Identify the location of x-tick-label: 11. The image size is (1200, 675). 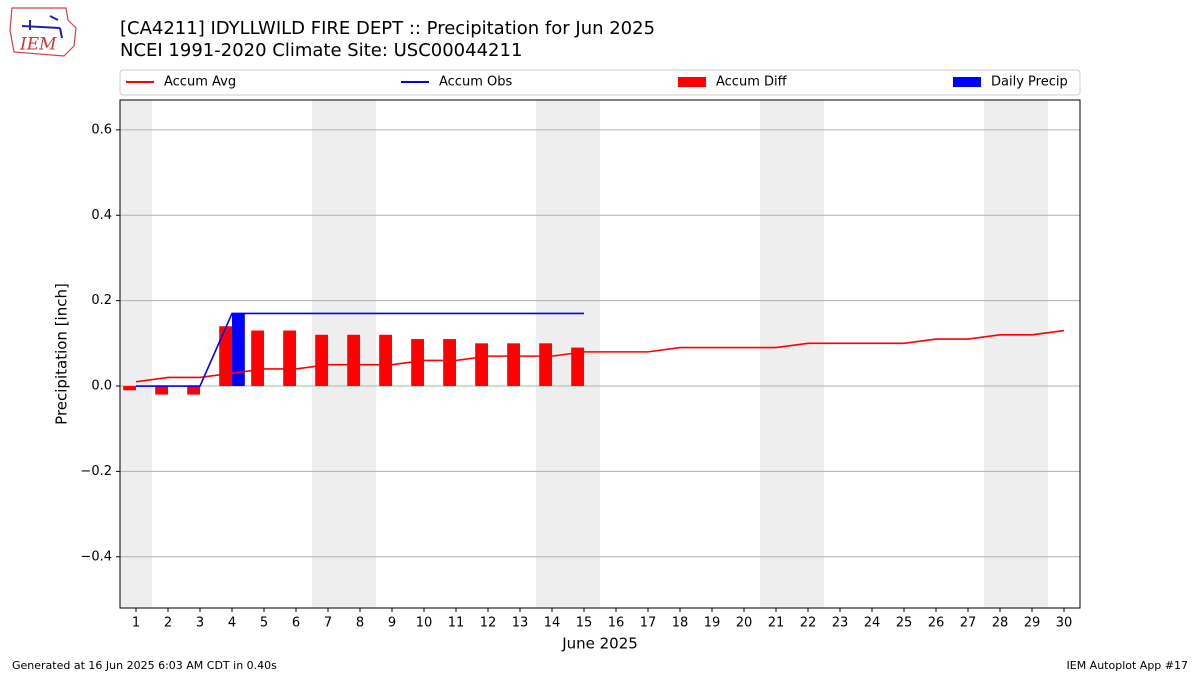
(456, 623).